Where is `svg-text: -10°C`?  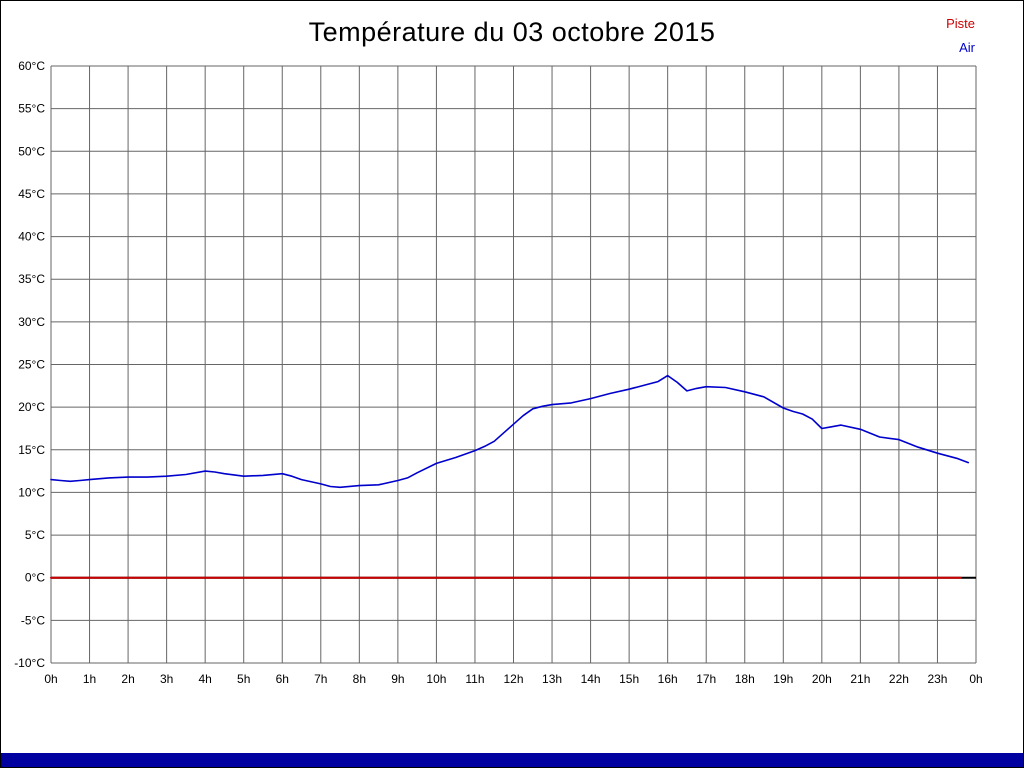 svg-text: -10°C is located at coordinates (29, 663).